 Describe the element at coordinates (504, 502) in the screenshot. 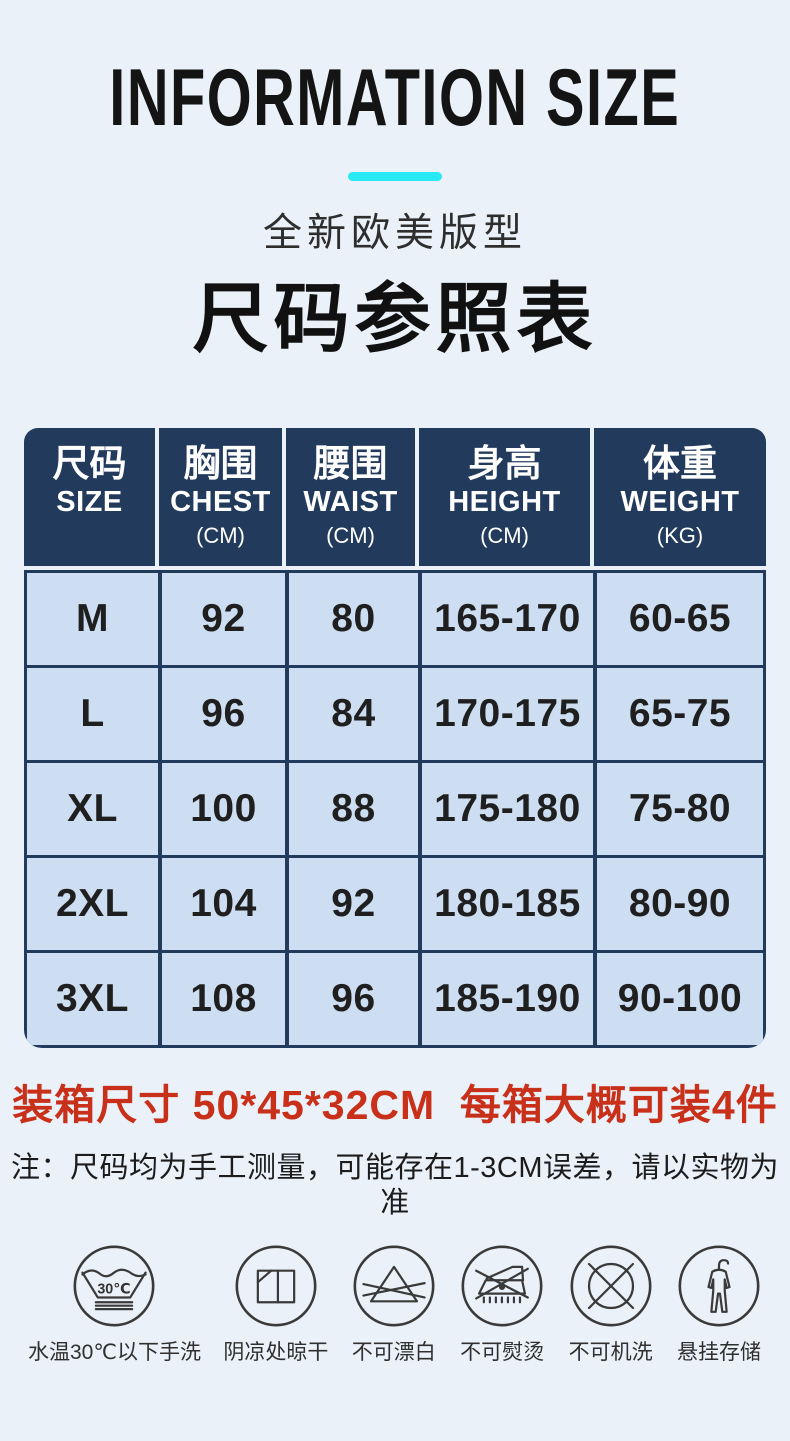

I see `col-label-en: HEIGHT` at that location.